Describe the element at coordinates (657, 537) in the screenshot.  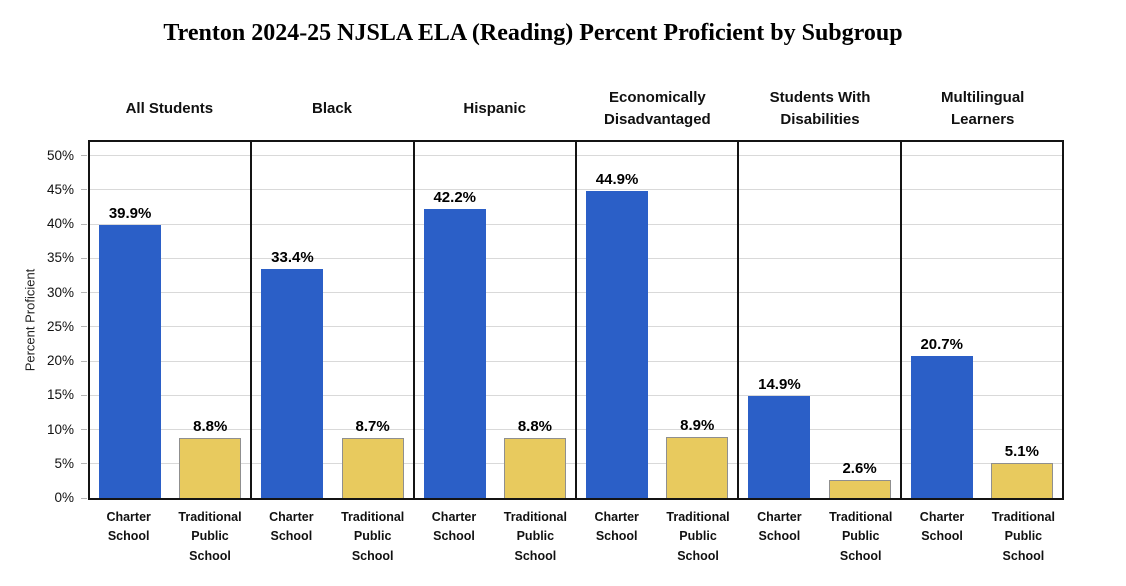
I see `xlabel-group-economically-disadvantaged: Charter School Traditional Public School` at that location.